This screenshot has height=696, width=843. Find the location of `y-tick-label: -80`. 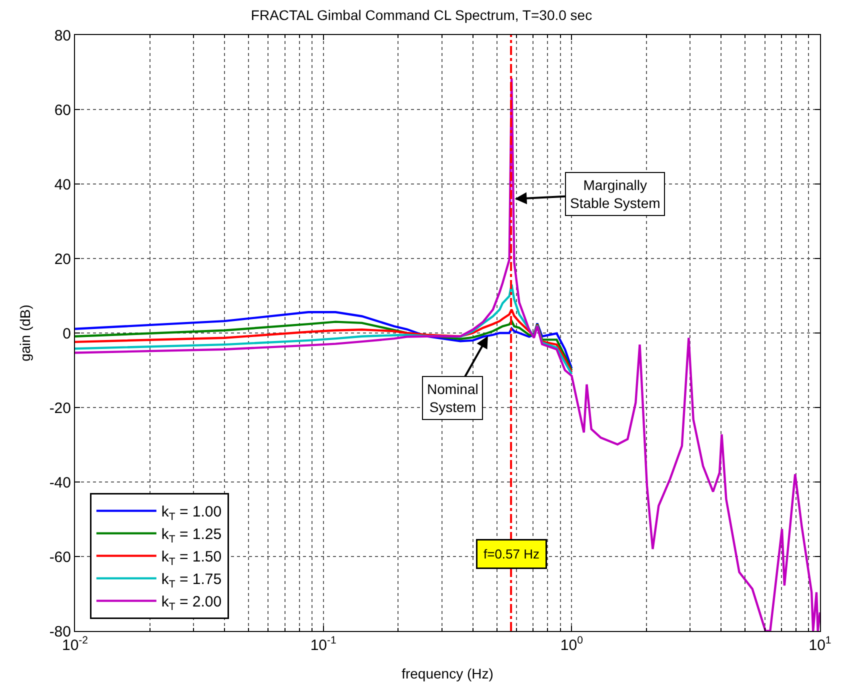

y-tick-label: -80 is located at coordinates (60, 631).